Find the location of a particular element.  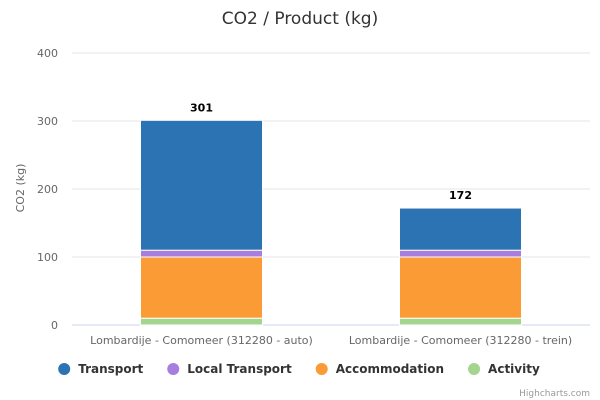

y-tick-label: 300 is located at coordinates (47, 121).